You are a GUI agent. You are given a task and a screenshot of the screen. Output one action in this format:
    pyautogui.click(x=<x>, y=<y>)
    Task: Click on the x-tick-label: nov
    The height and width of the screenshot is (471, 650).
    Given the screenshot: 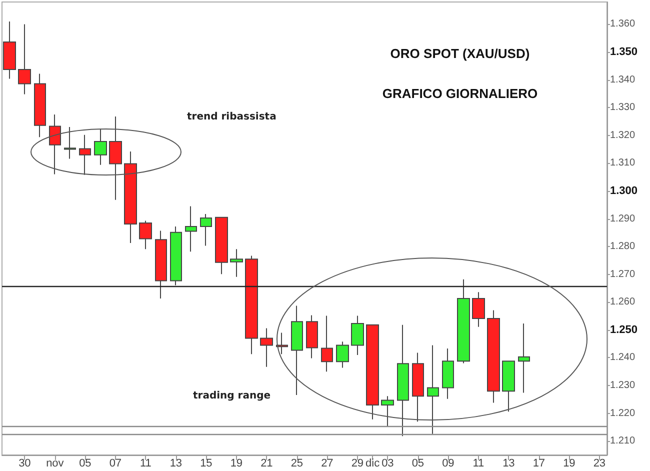 What is the action you would take?
    pyautogui.click(x=55, y=464)
    